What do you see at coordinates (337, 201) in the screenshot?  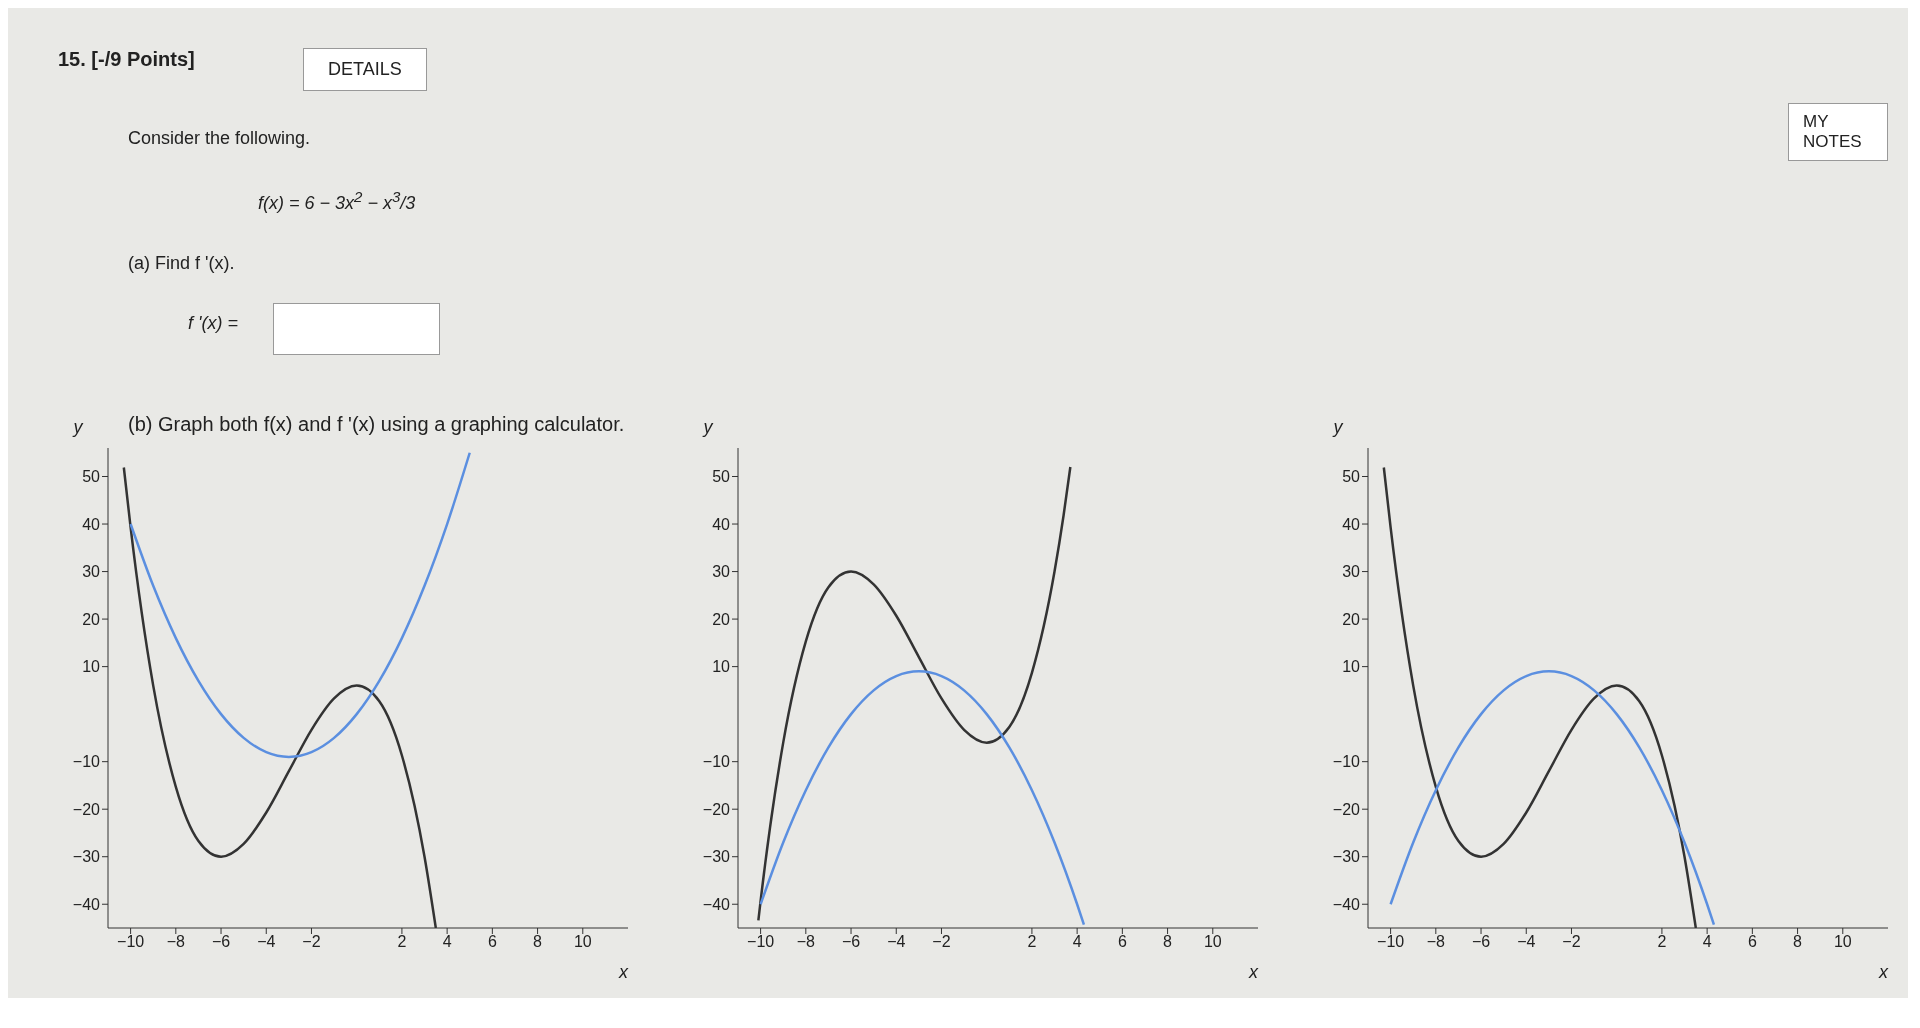 I see `text: f(x) = 6 − 3x$^{2}$ − x$^{3}$/3` at bounding box center [337, 201].